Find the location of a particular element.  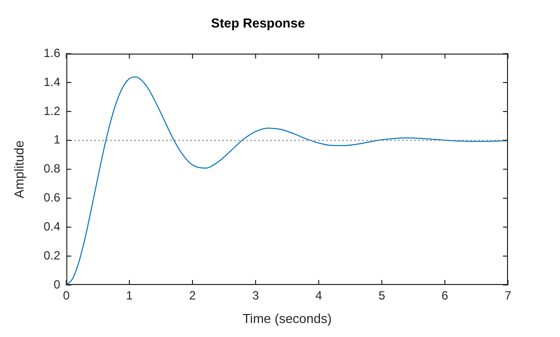

x-axis-title: Time (seconds) is located at coordinates (287, 318).